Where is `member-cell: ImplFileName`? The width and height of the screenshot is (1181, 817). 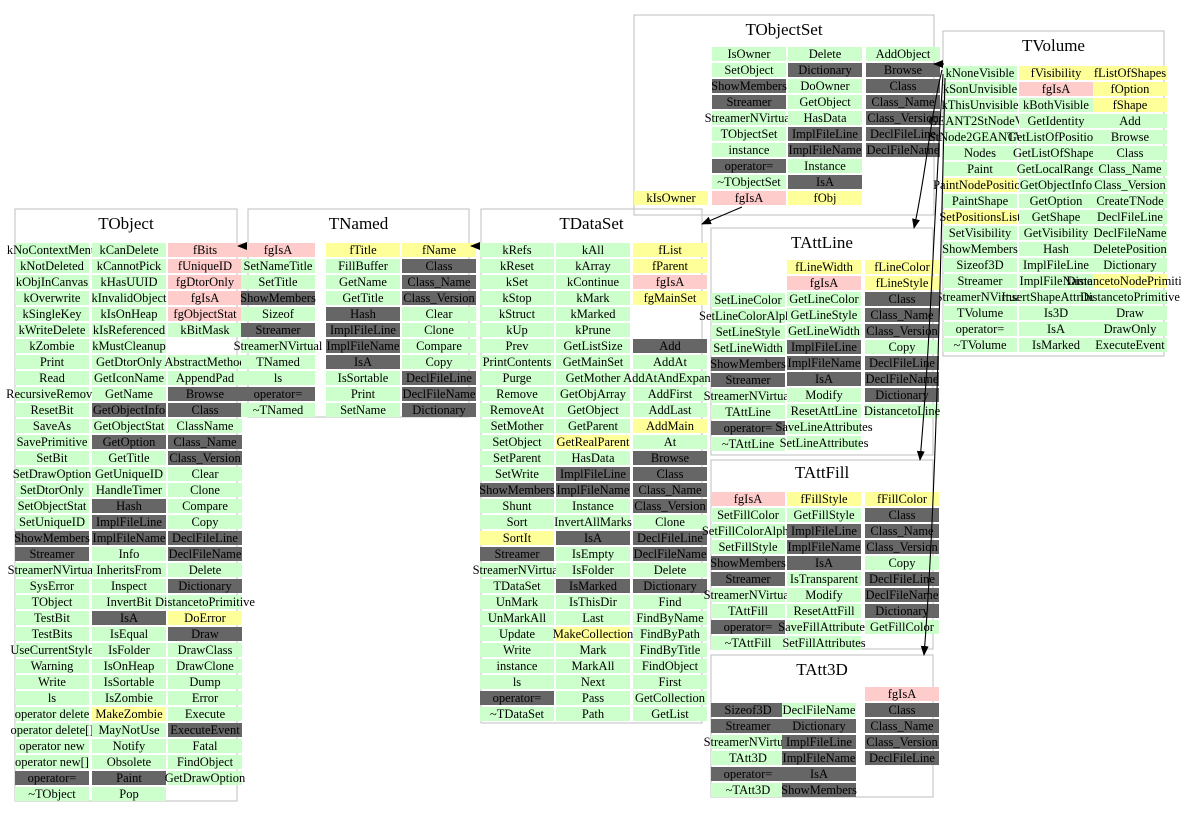
member-cell: ImplFileName is located at coordinates (819, 758).